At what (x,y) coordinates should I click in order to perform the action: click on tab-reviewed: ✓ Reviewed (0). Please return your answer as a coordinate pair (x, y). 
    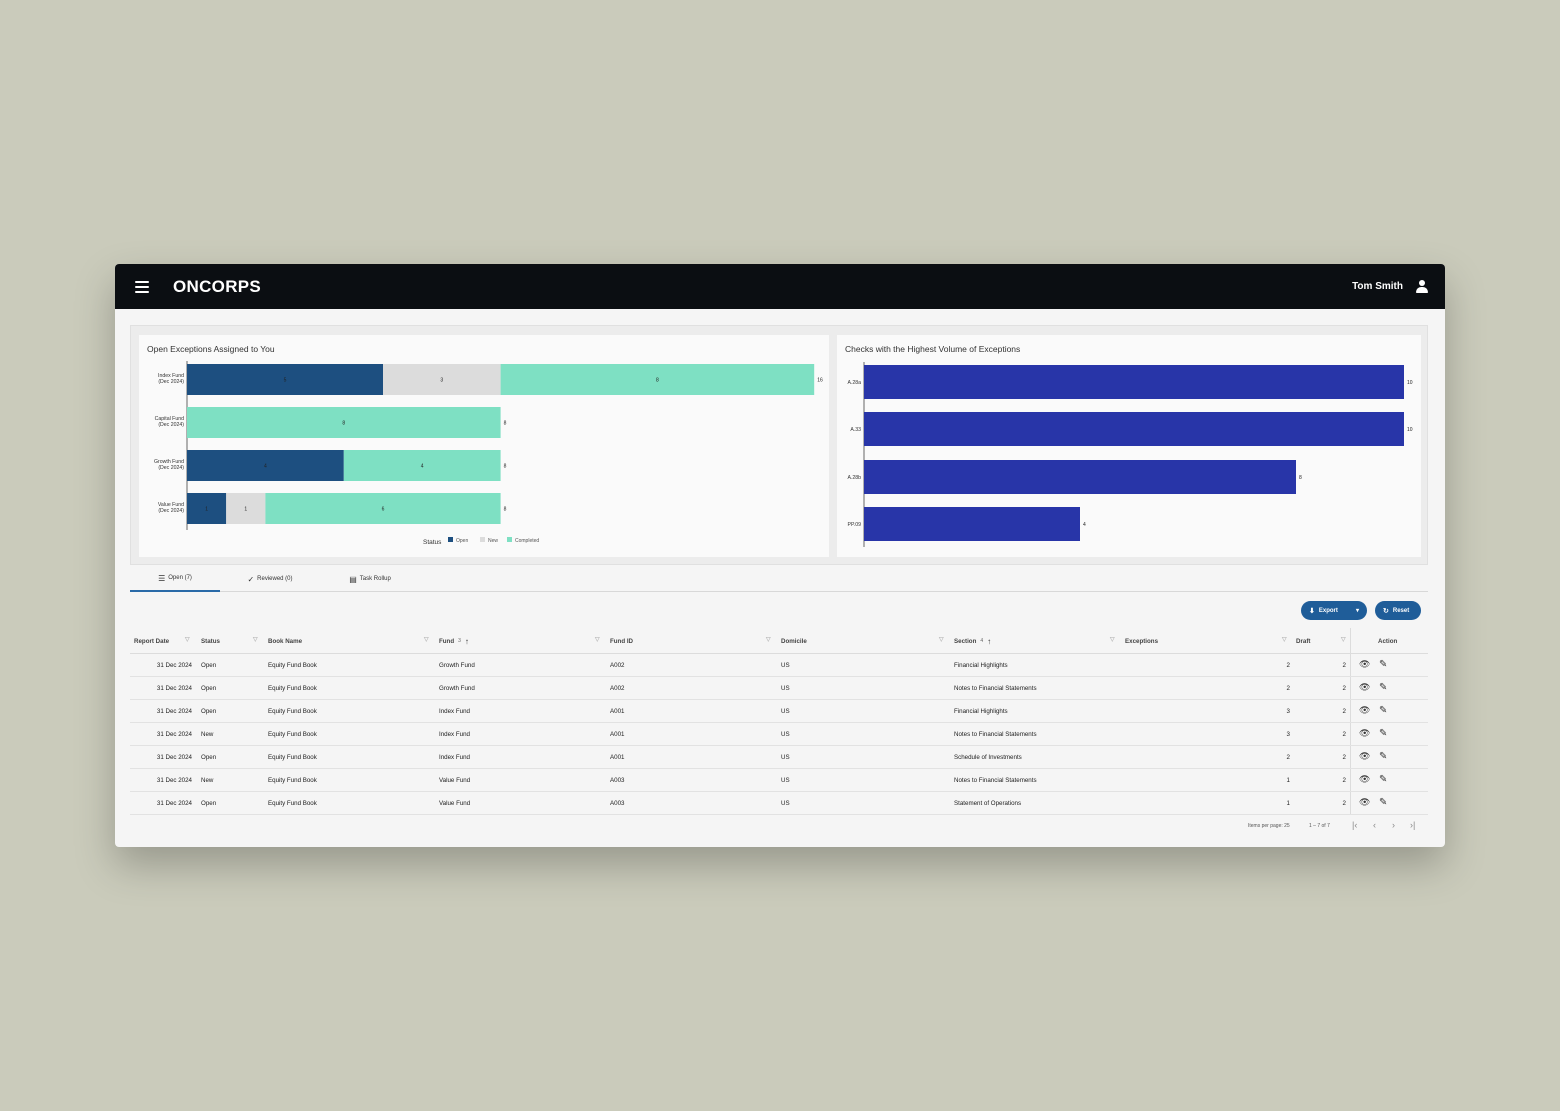
    Looking at the image, I should click on (270, 579).